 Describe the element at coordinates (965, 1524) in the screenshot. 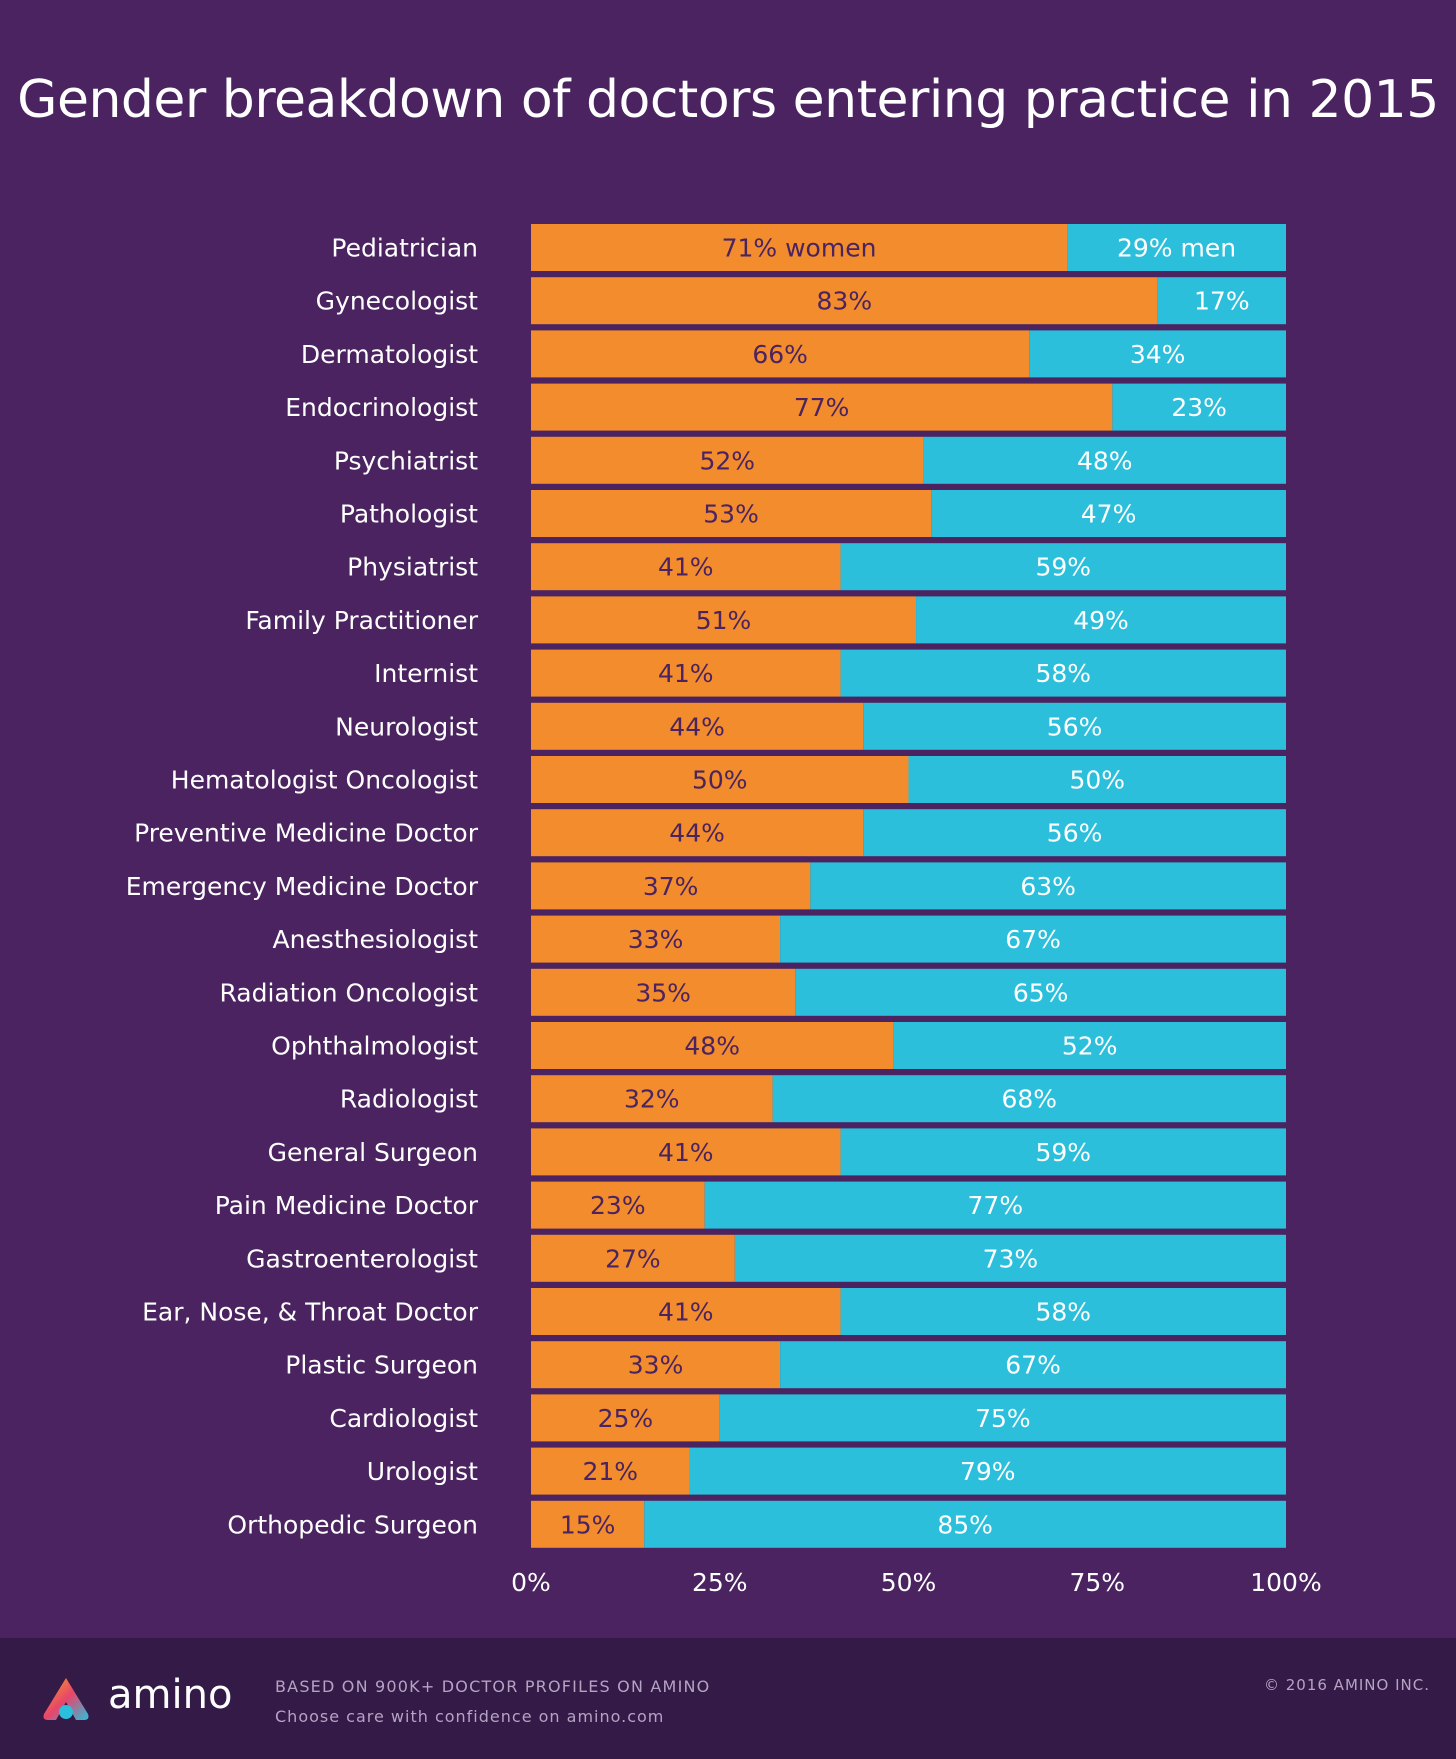

I see `men-value-label: 85%` at that location.